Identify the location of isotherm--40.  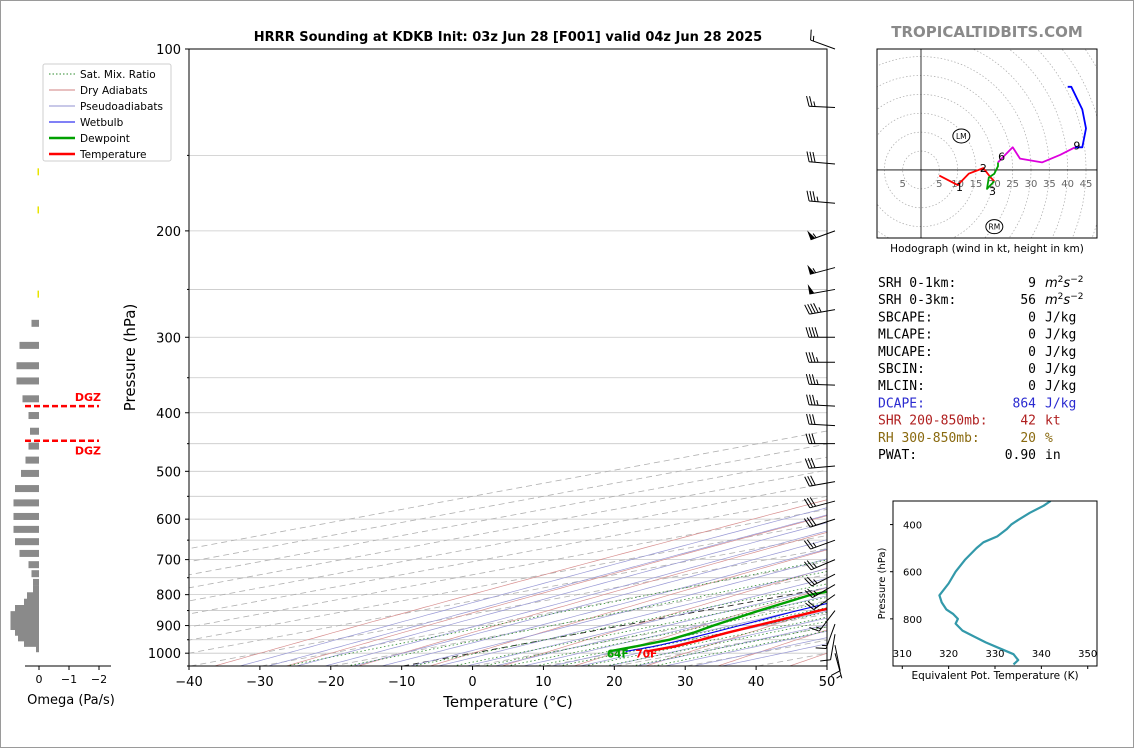
(508, 594).